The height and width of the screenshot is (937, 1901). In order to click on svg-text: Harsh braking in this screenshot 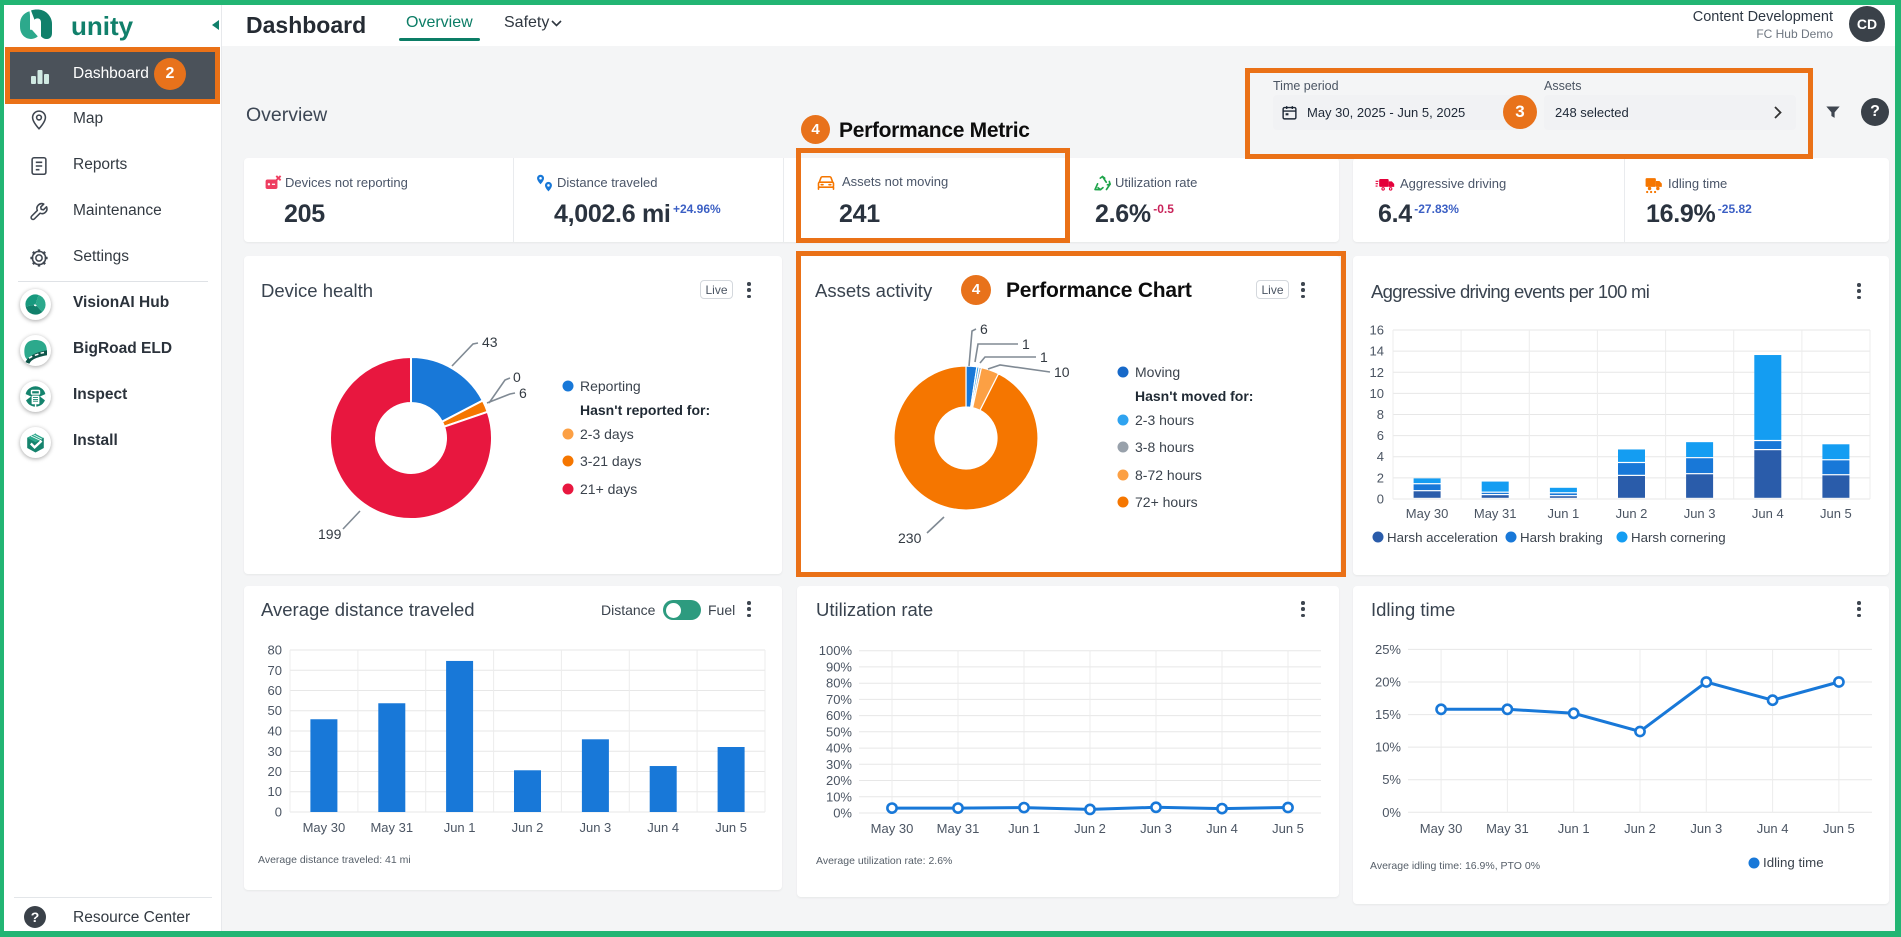, I will do `click(1561, 537)`.